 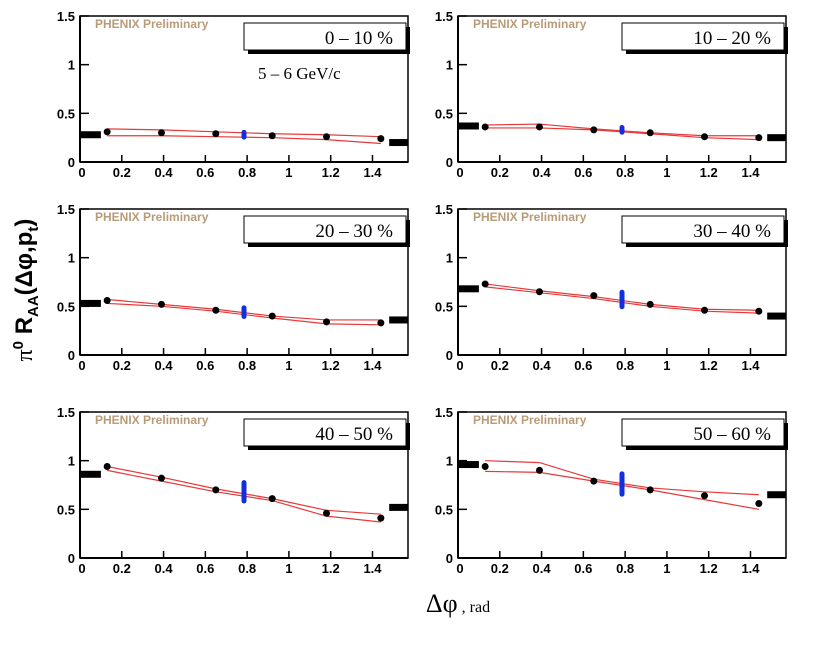 I want to click on y-label-part: π, so click(x=25, y=355).